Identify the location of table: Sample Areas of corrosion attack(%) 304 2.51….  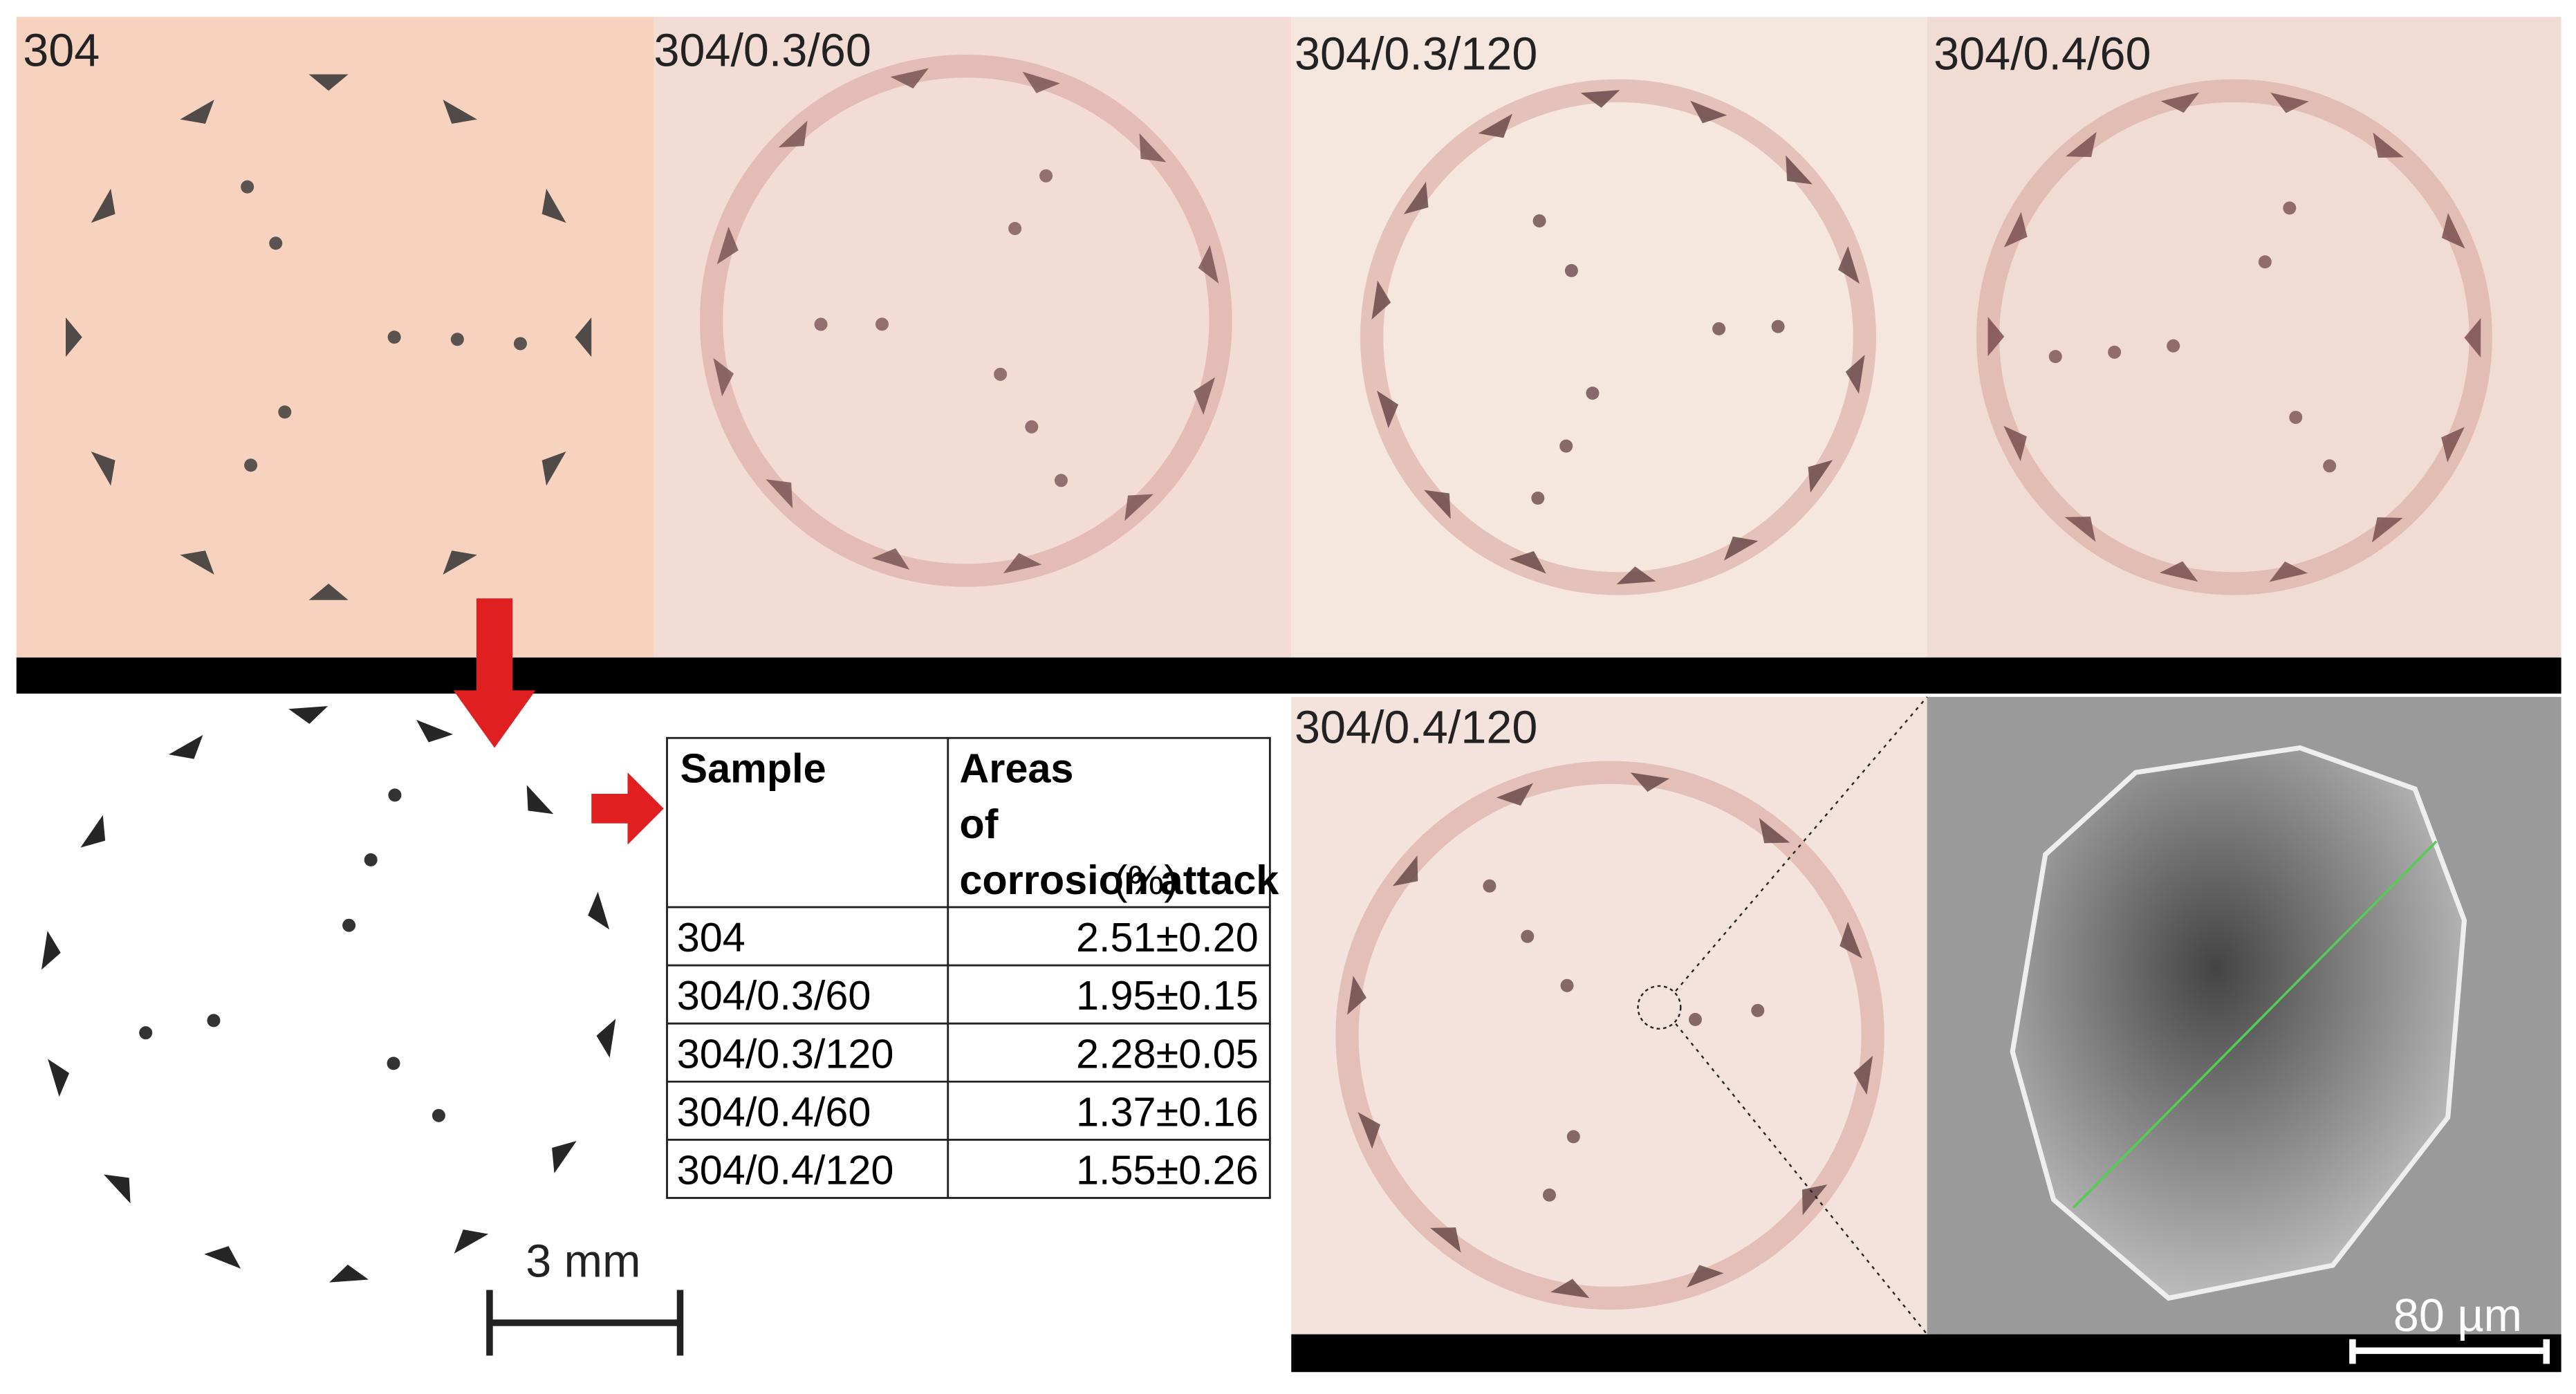
(973, 967).